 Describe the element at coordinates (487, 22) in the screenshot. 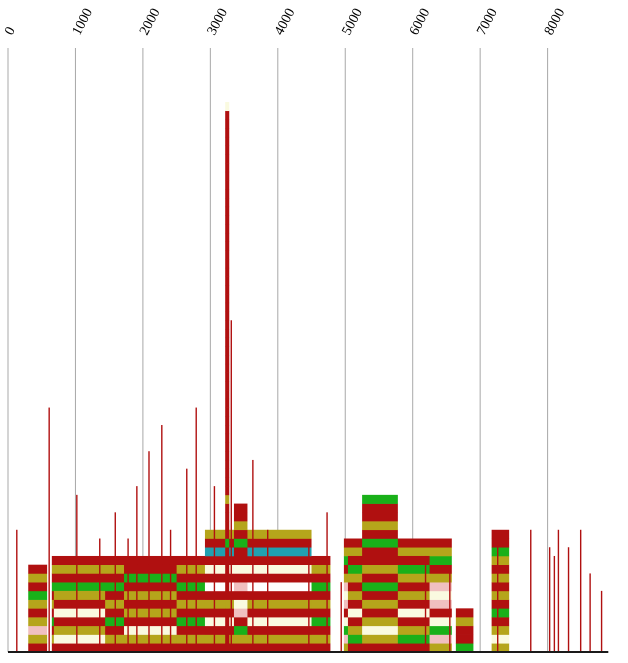

I see `tick-label-7000: 7000` at that location.